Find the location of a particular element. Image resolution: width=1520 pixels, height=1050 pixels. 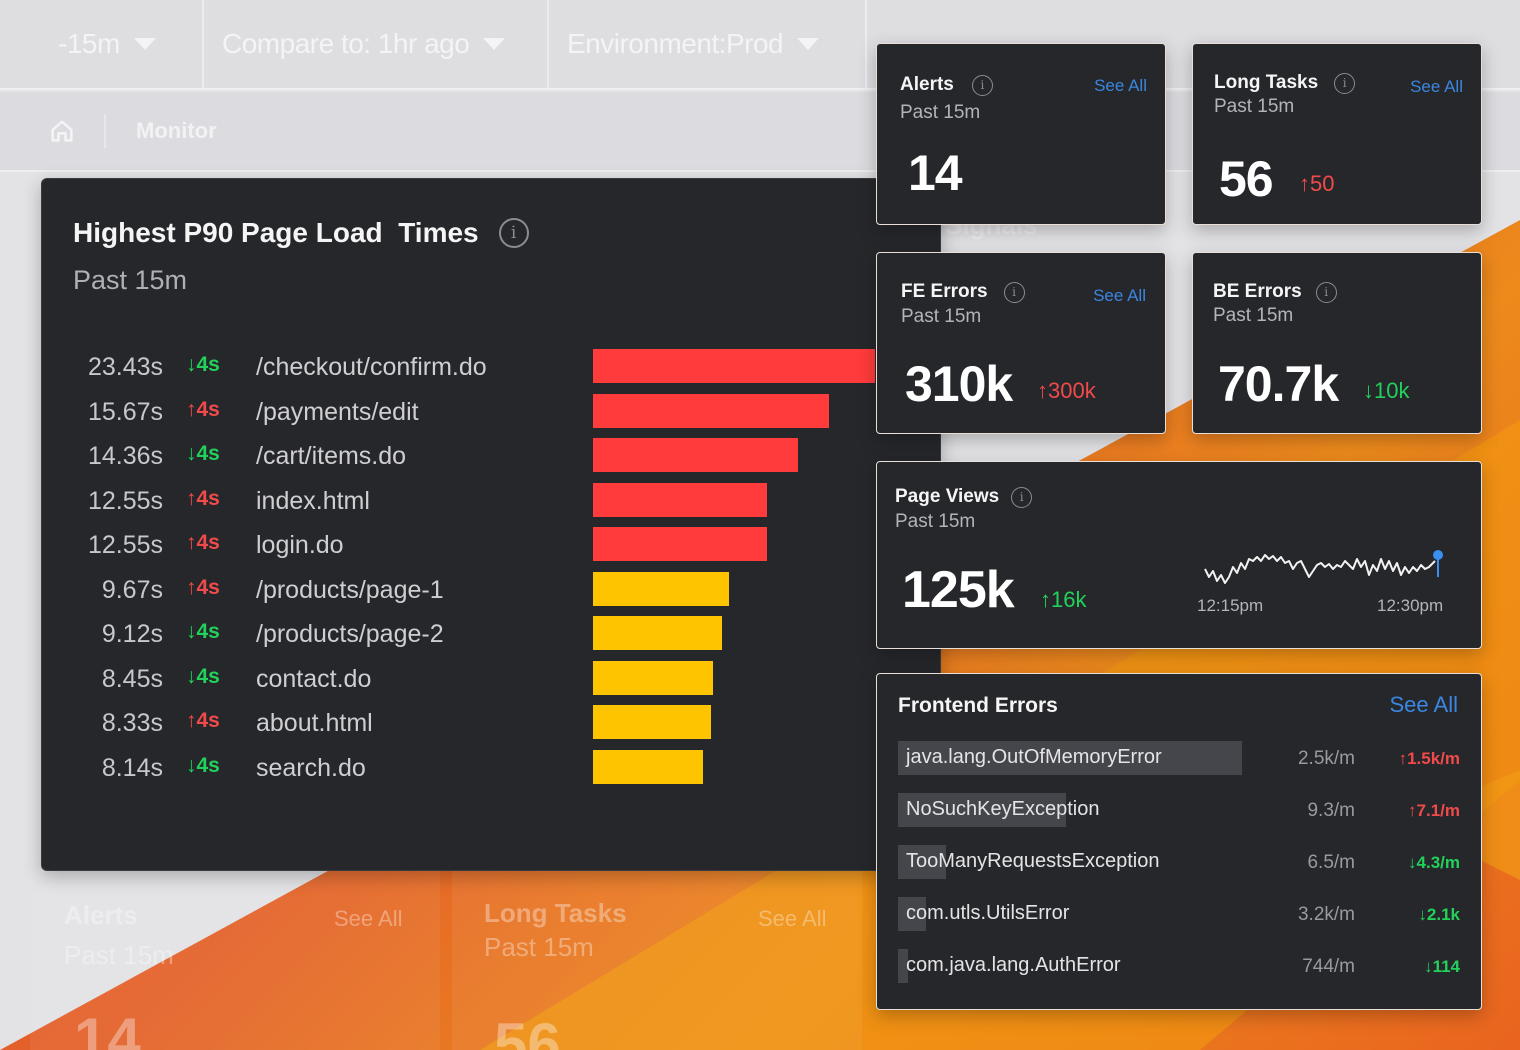

table-row: 8.14s ↓4s search.do is located at coordinates (492, 770).